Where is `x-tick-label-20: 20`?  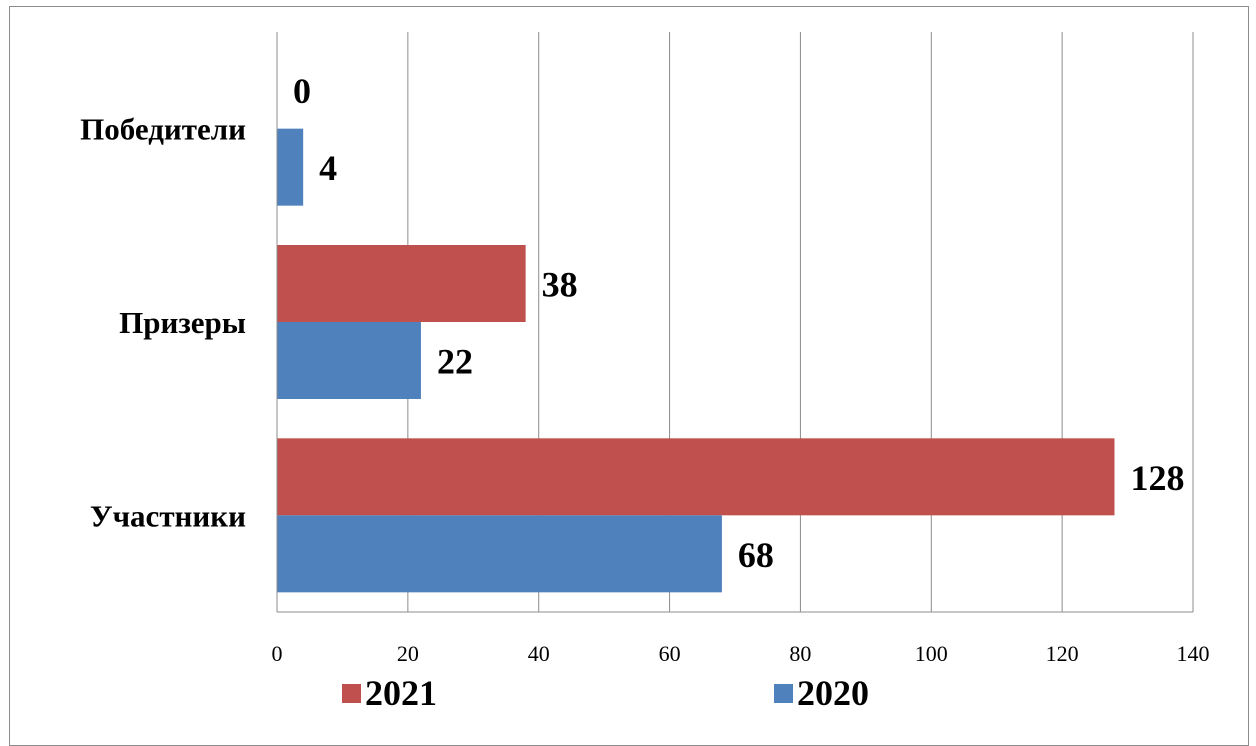
x-tick-label-20: 20 is located at coordinates (408, 653).